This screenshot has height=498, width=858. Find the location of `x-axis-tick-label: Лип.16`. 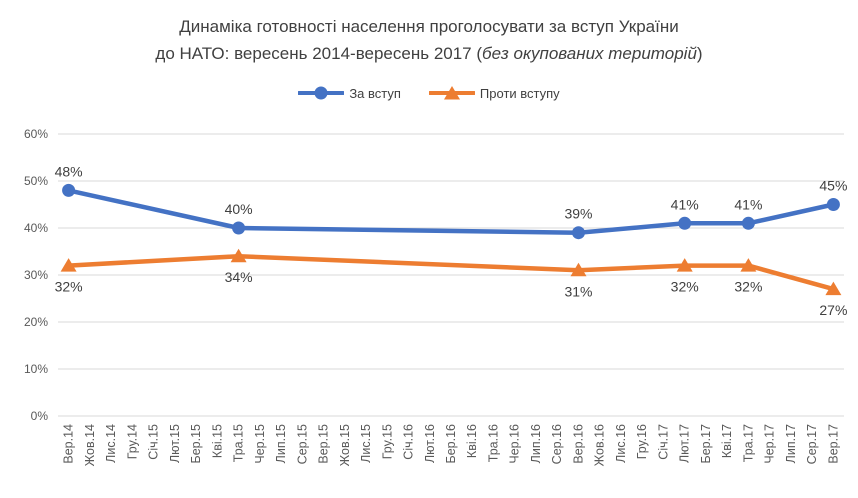

x-axis-tick-label: Лип.16 is located at coordinates (536, 443).